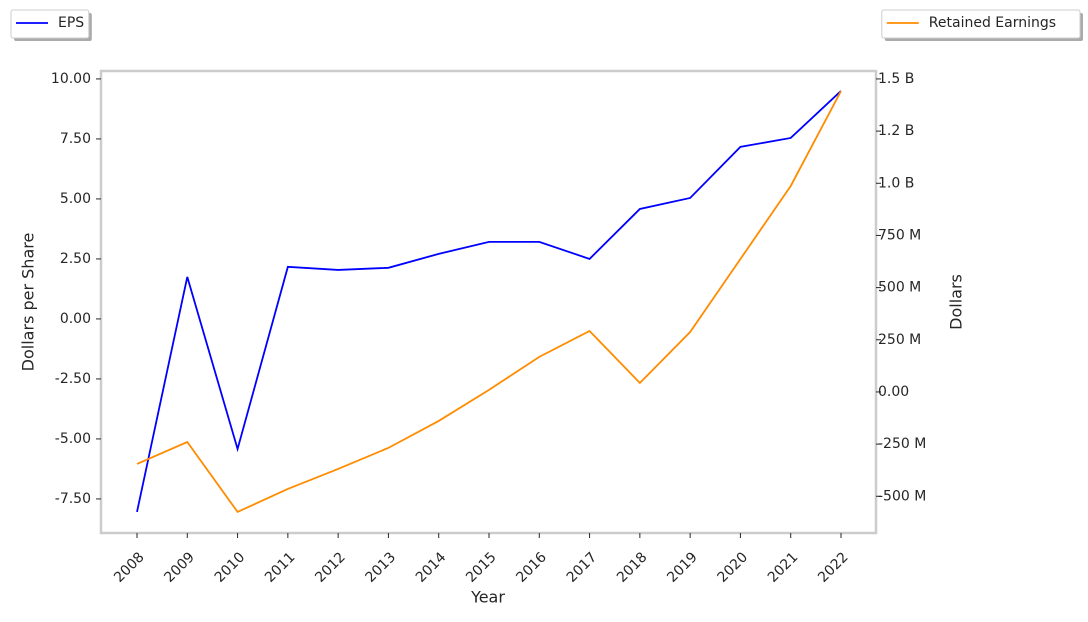  Describe the element at coordinates (783, 567) in the screenshot. I see `x-tick-label: 2021` at that location.